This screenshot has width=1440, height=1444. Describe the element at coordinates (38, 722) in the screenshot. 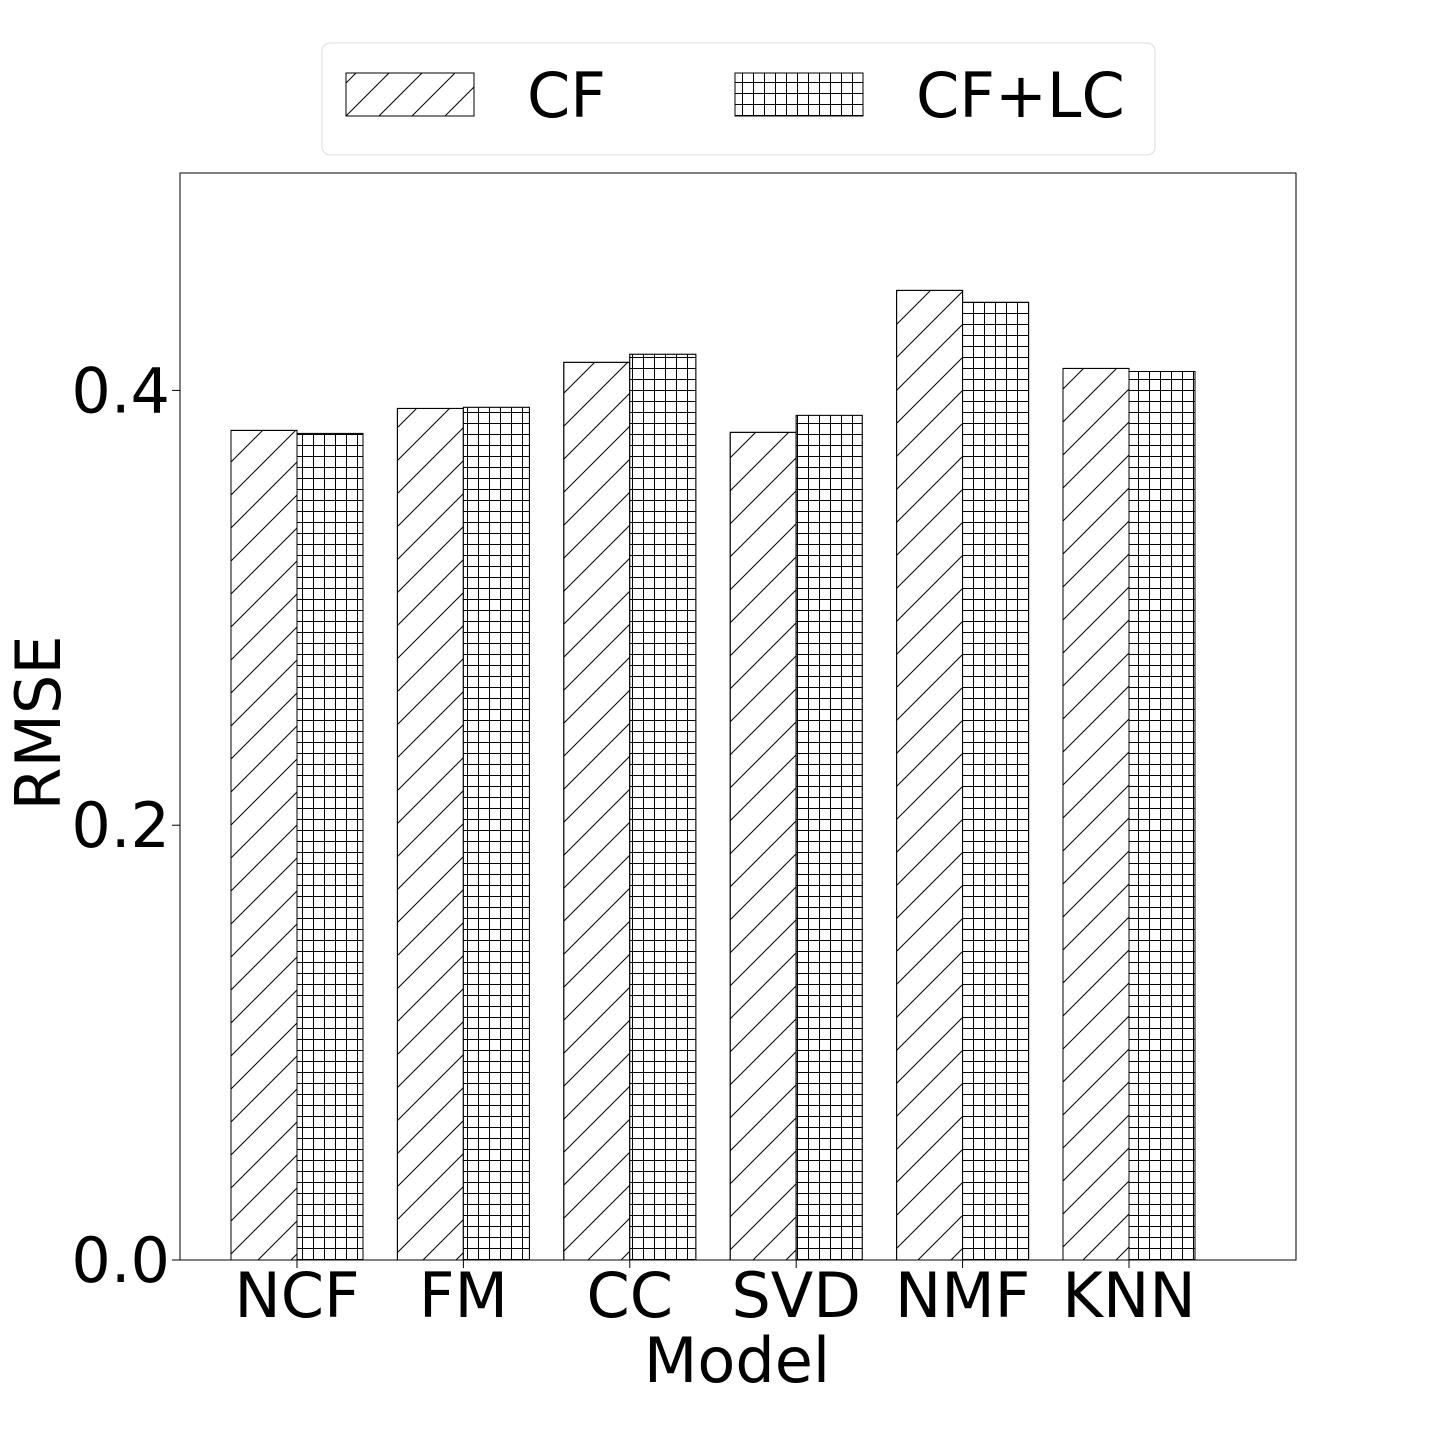

I see `y-axis-label: RMSE` at that location.